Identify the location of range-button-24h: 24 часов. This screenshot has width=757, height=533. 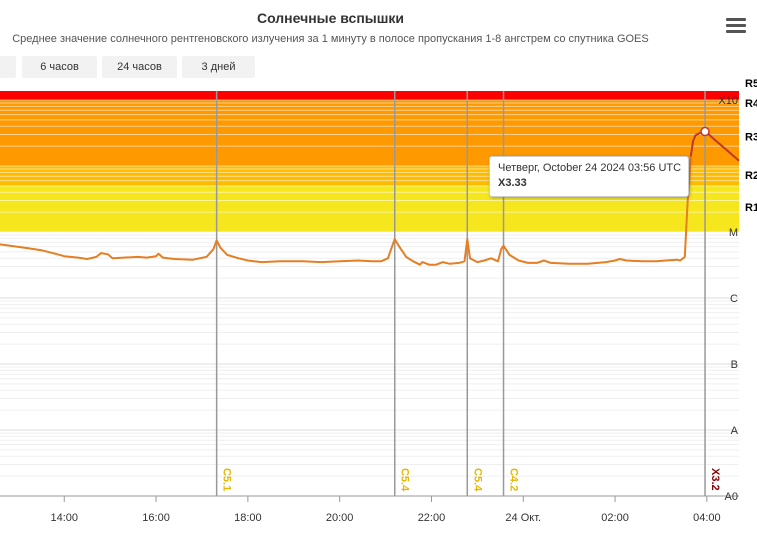
(139, 67).